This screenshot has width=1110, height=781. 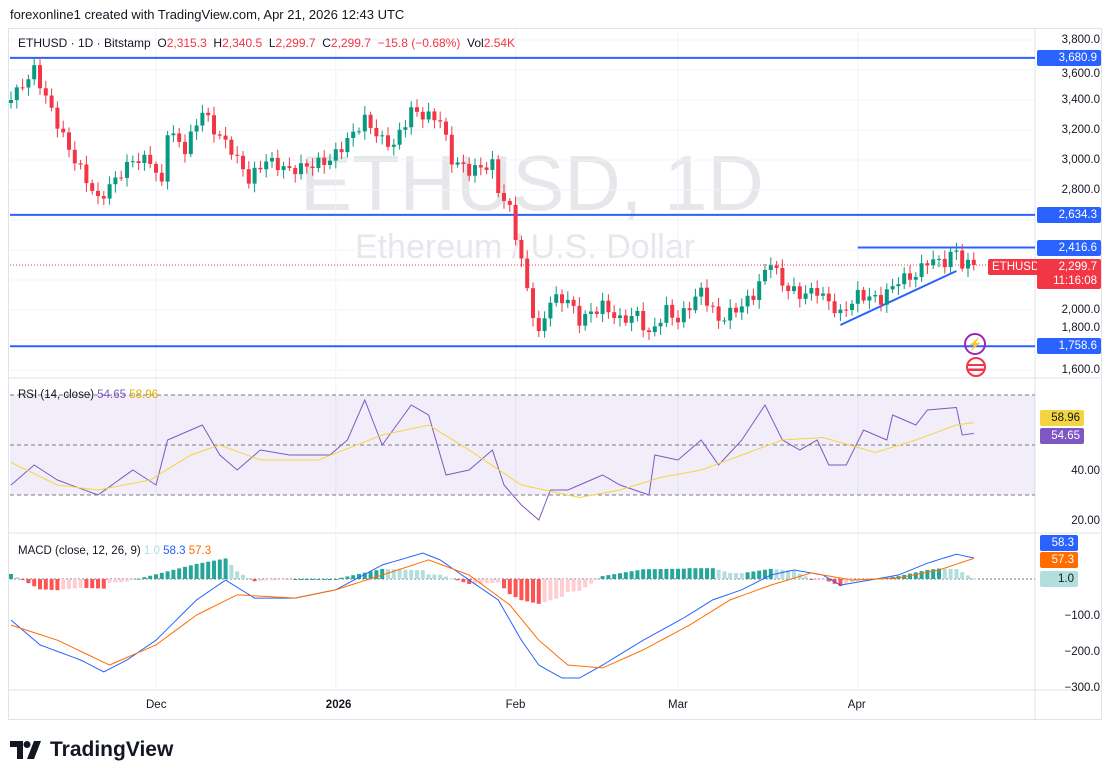 What do you see at coordinates (112, 749) in the screenshot?
I see `brand-name: TradingView` at bounding box center [112, 749].